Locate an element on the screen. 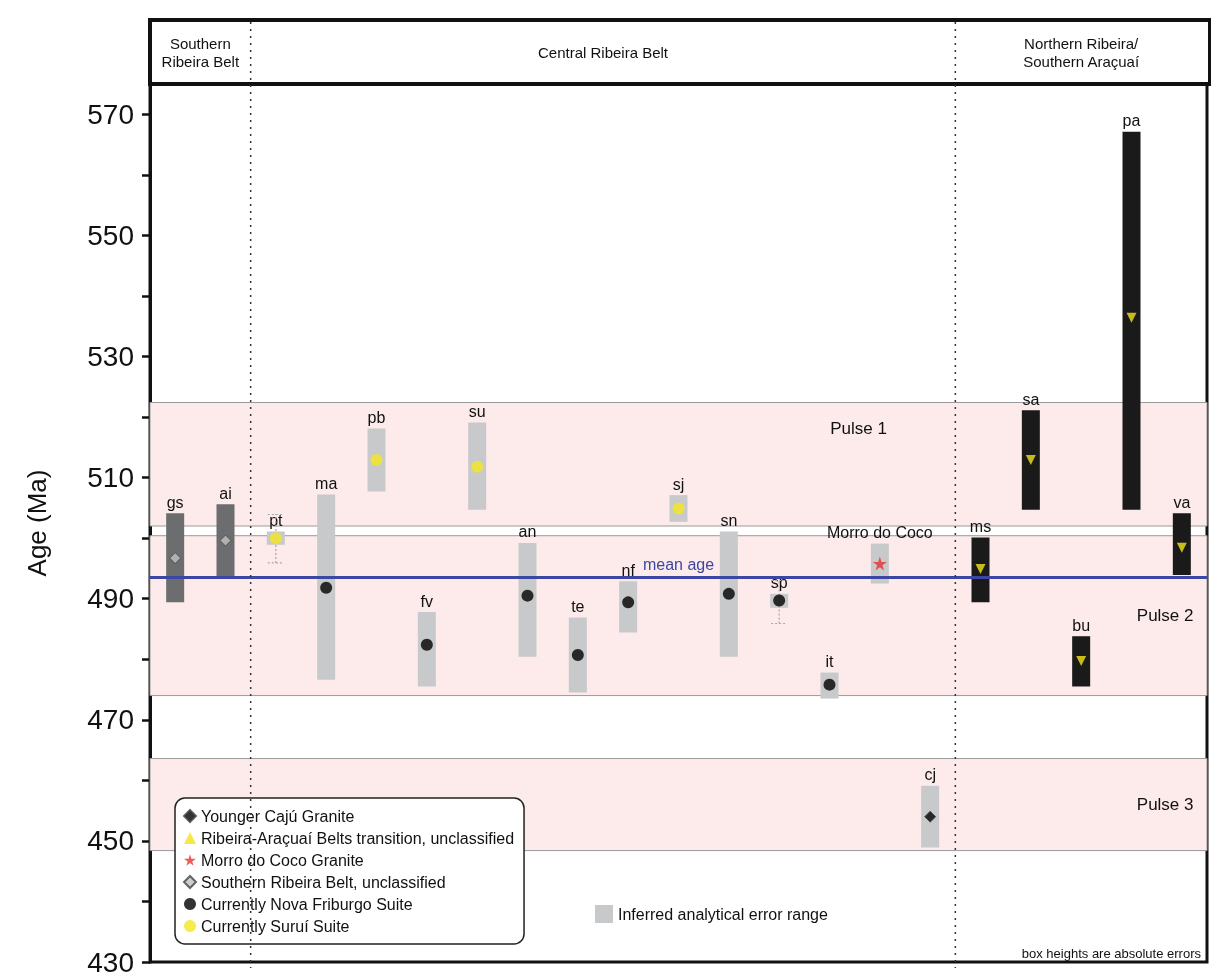  x-tick-label: su is located at coordinates (477, 411).